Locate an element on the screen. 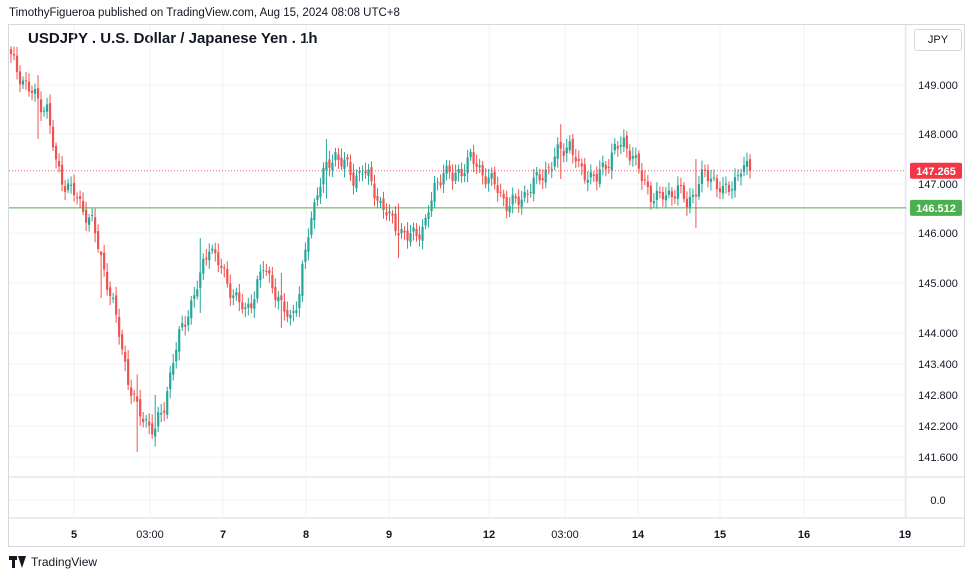 The height and width of the screenshot is (578, 975). x-tick-label: 14 is located at coordinates (638, 535).